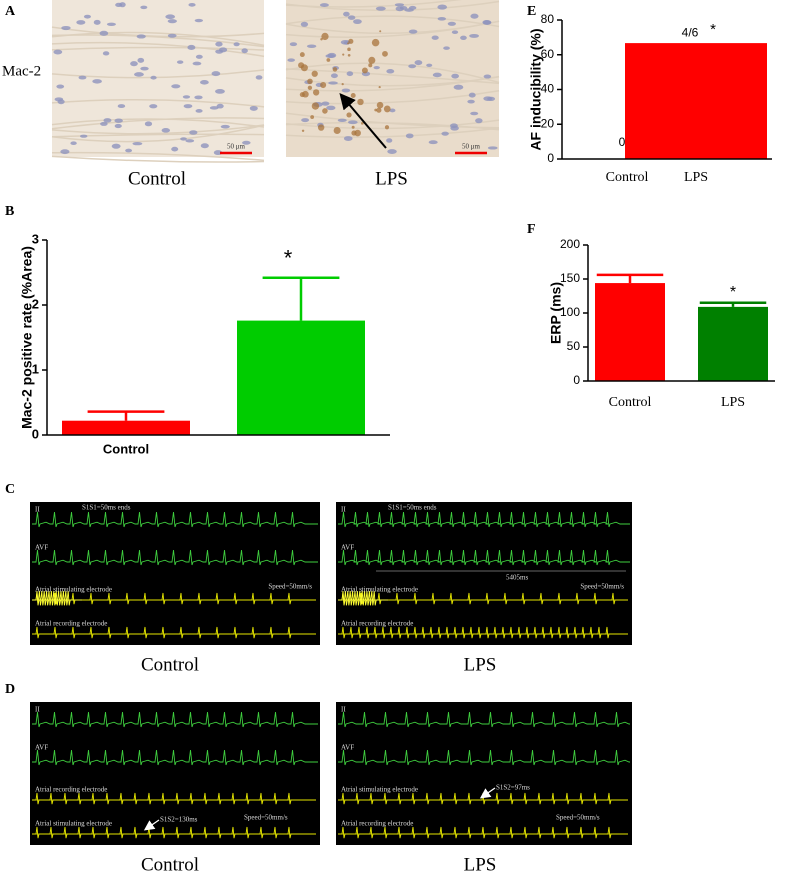  Describe the element at coordinates (170, 863) in the screenshot. I see `recording-caption: Control` at that location.